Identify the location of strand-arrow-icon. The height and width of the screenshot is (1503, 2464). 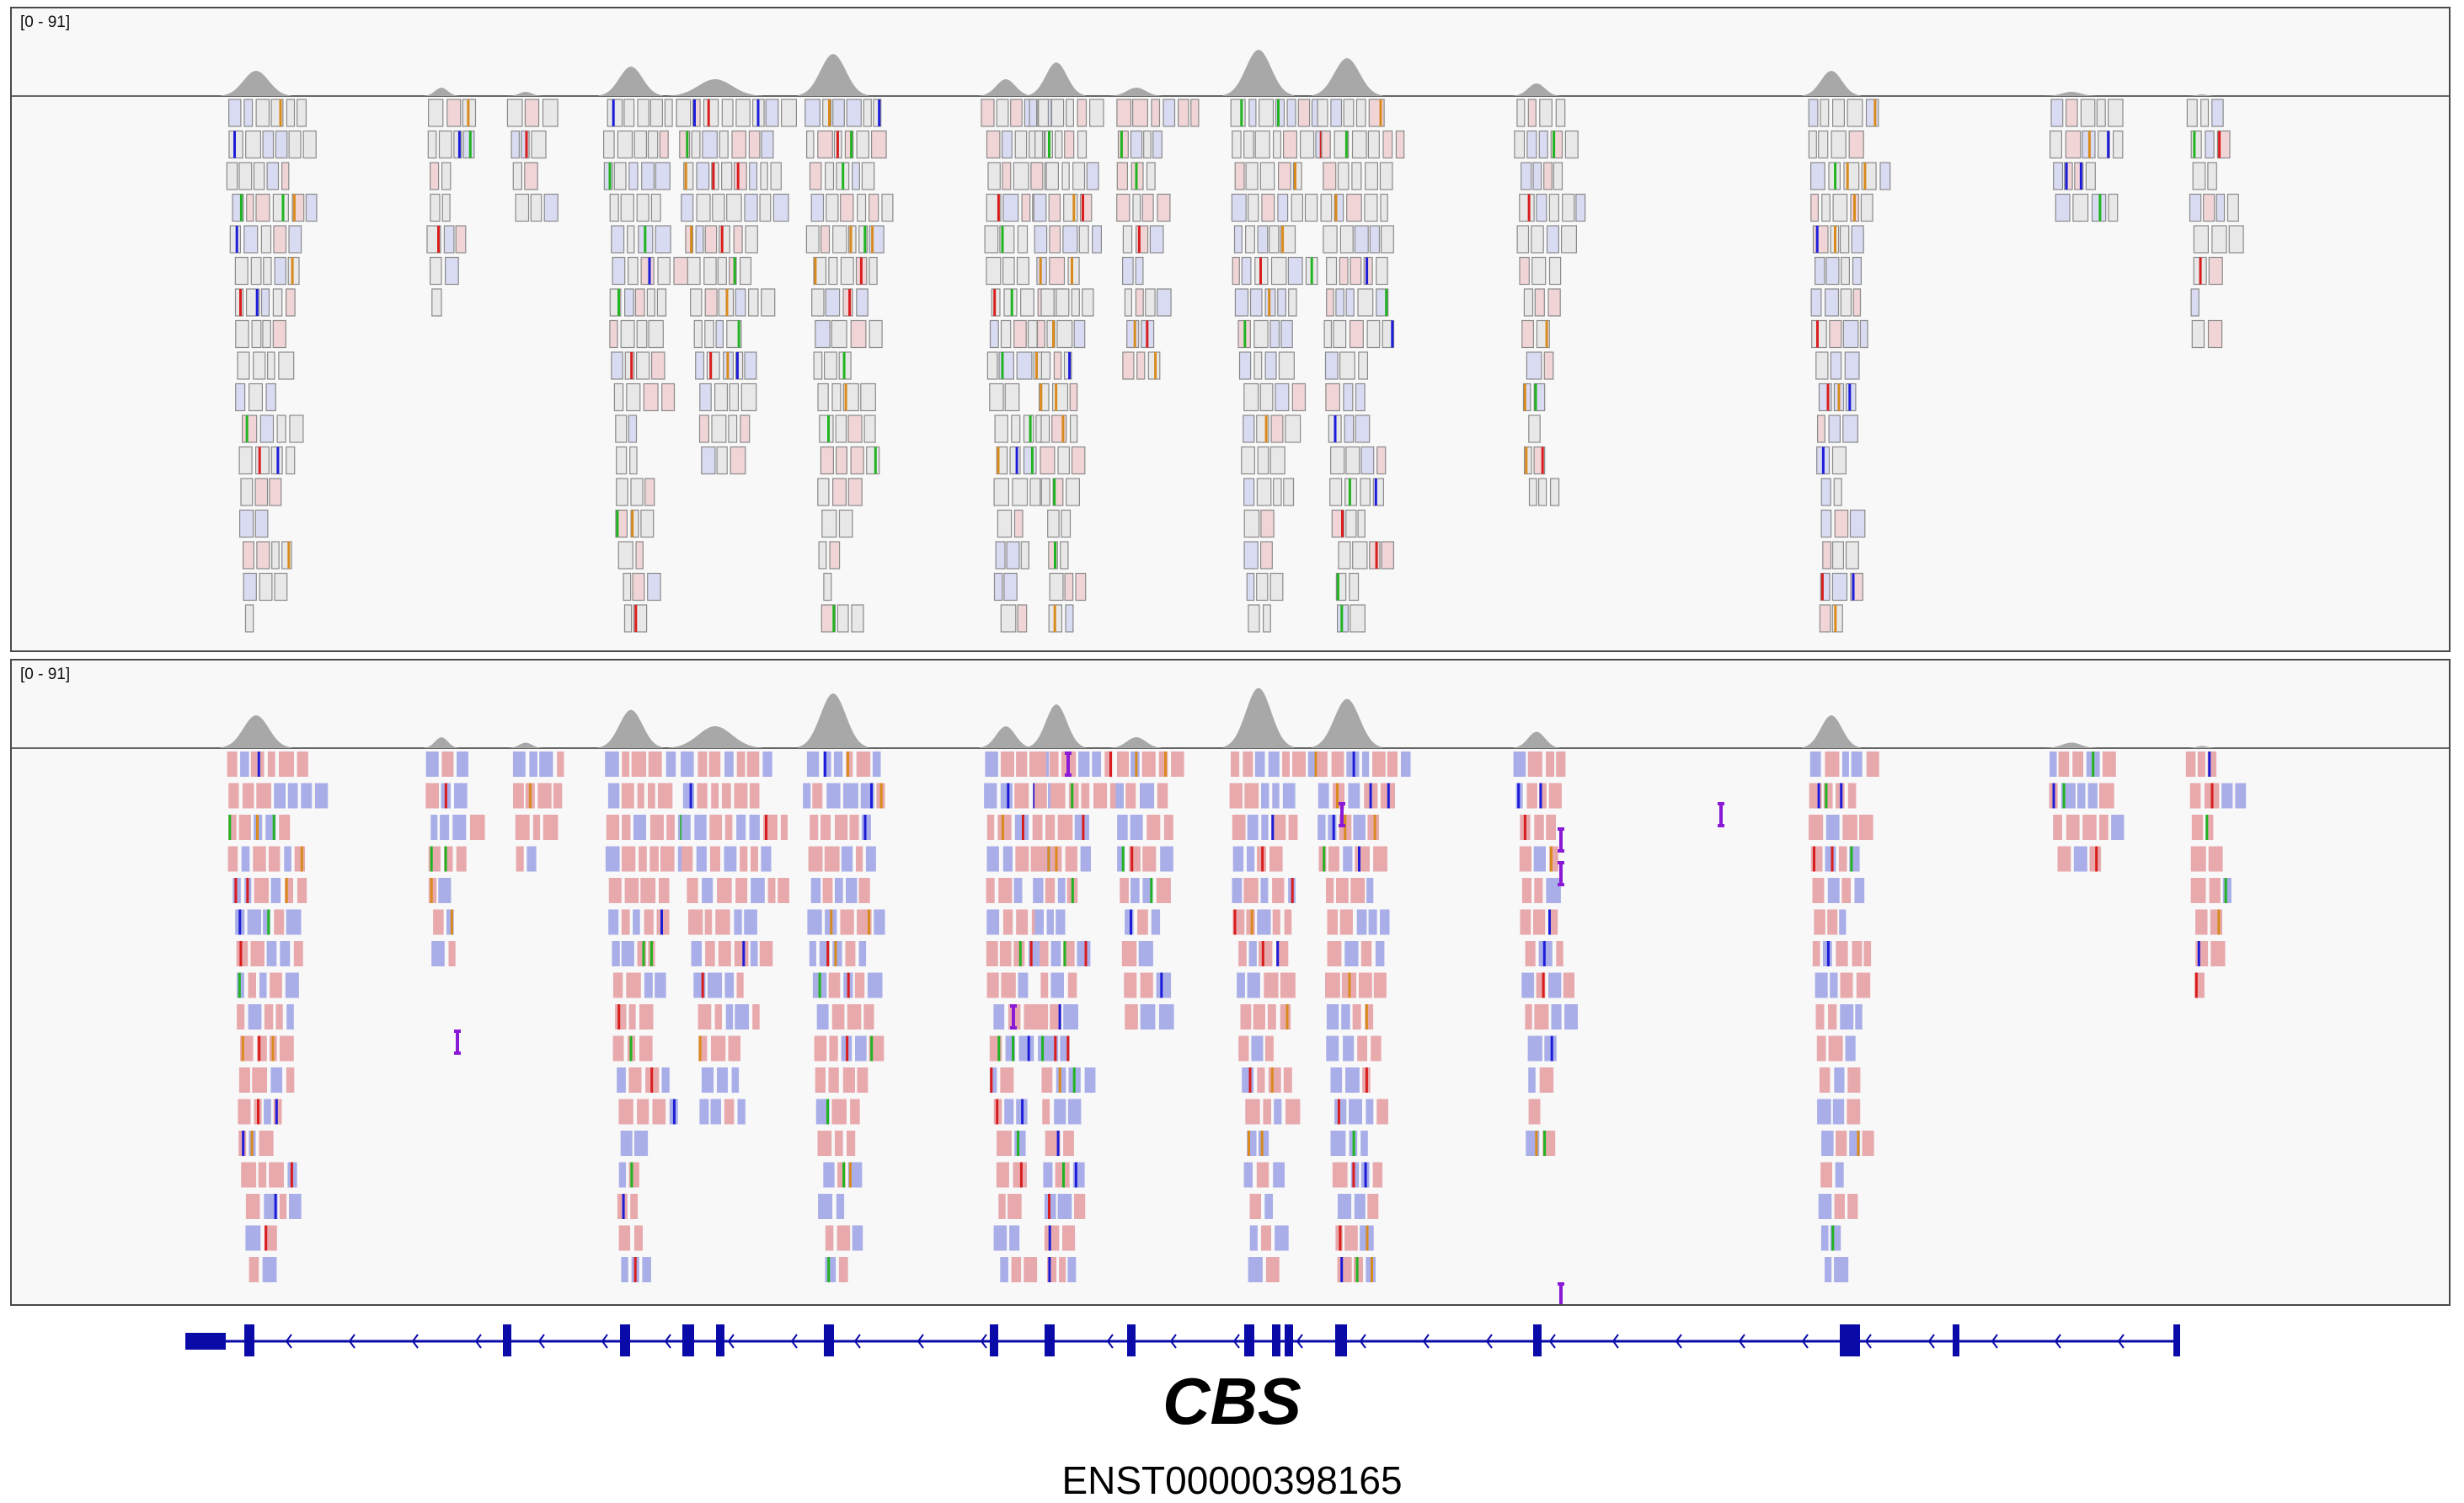
(1236, 1341).